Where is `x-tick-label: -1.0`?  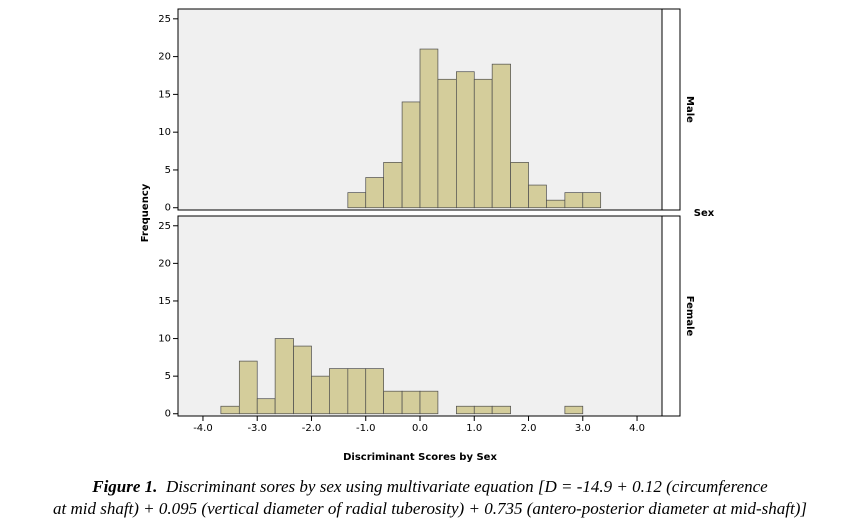
x-tick-label: -1.0 is located at coordinates (366, 428).